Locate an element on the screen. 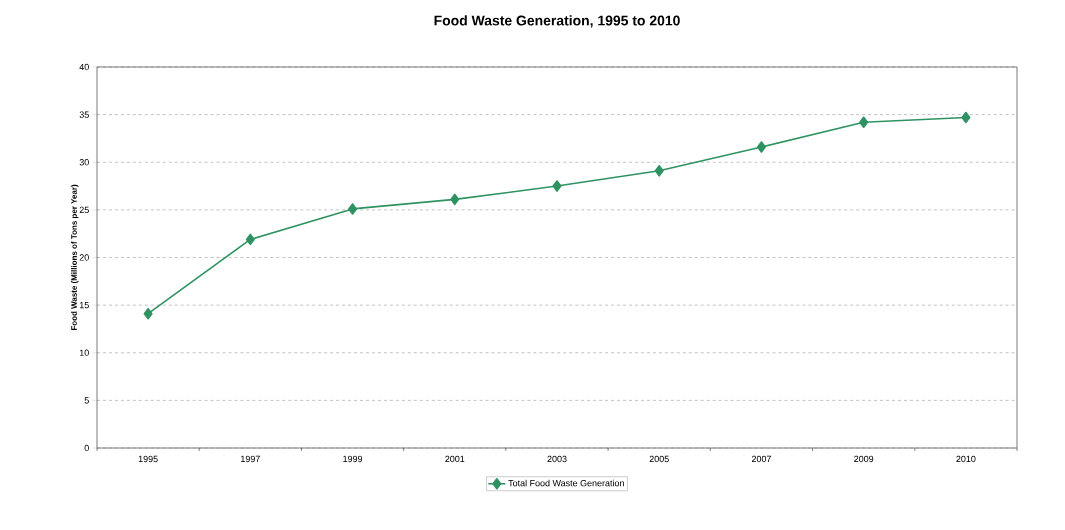 The width and height of the screenshot is (1065, 530). y-tick-label: 10 is located at coordinates (84, 352).